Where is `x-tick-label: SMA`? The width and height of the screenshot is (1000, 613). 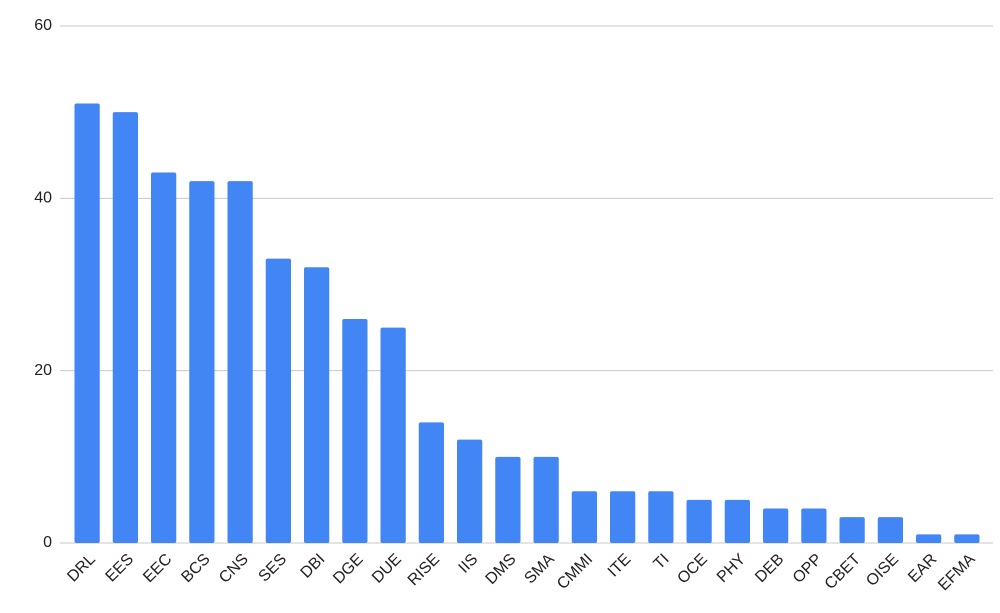
x-tick-label: SMA is located at coordinates (539, 569).